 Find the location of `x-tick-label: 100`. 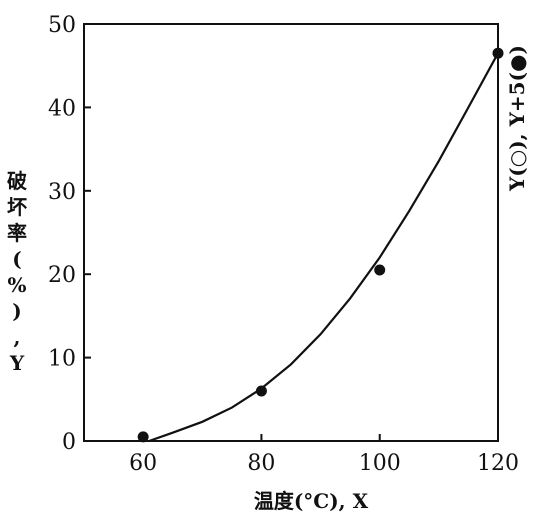

x-tick-label: 100 is located at coordinates (380, 463).